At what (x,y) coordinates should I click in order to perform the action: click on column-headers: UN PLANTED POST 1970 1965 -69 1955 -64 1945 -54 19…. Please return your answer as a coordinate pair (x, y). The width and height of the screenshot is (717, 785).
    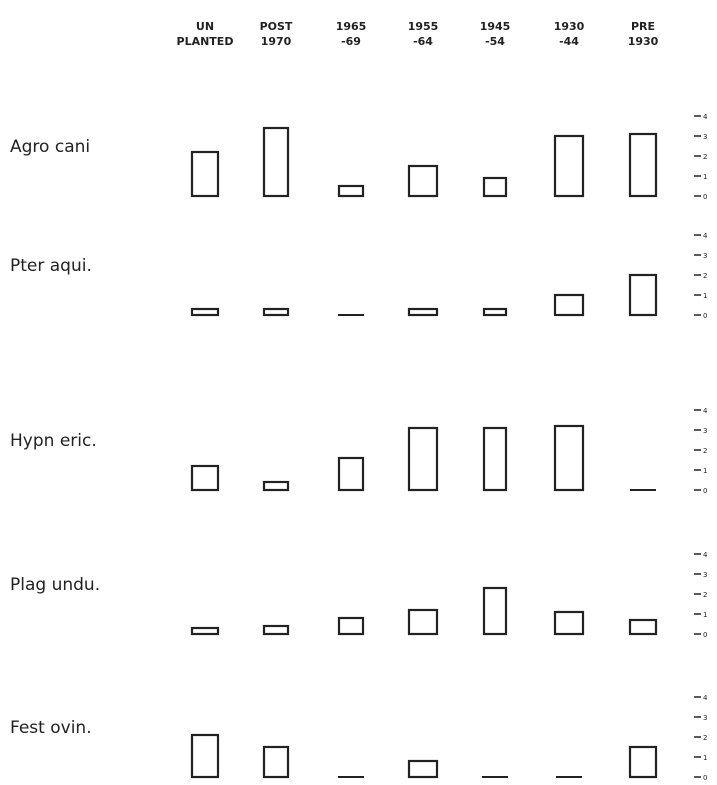
    Looking at the image, I should click on (418, 34).